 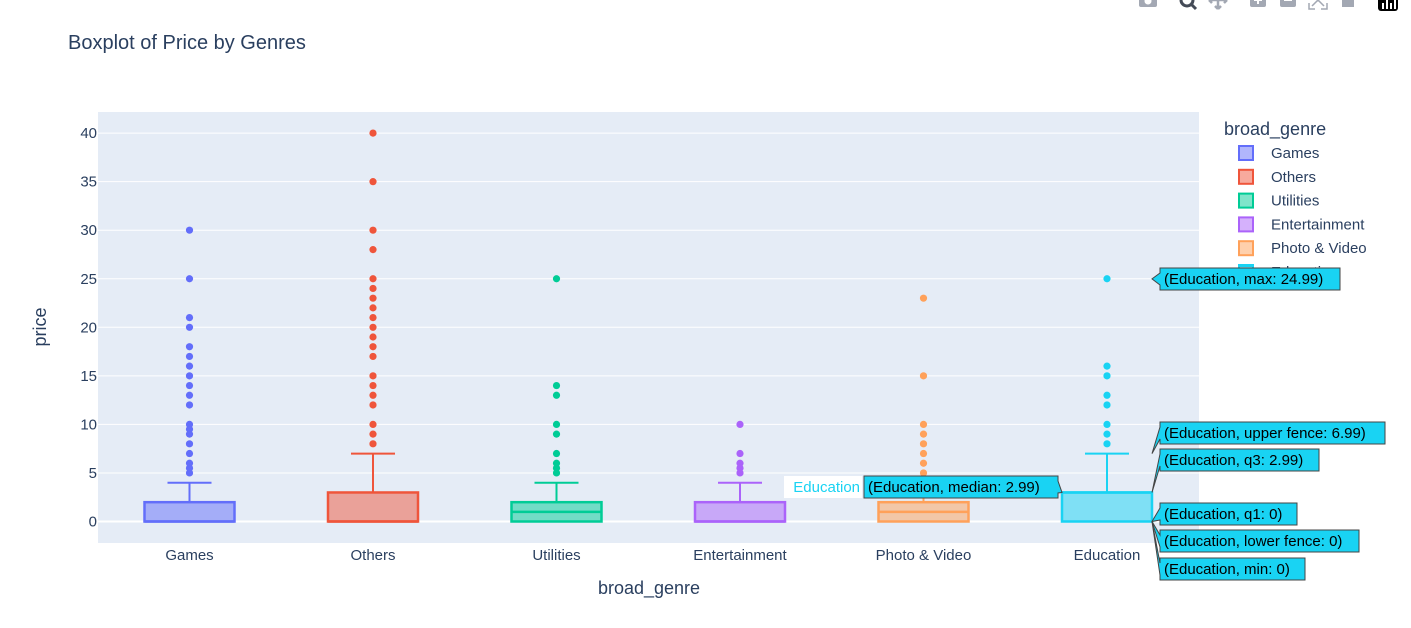 What do you see at coordinates (1275, 129) in the screenshot?
I see `legend-title: broad_genre` at bounding box center [1275, 129].